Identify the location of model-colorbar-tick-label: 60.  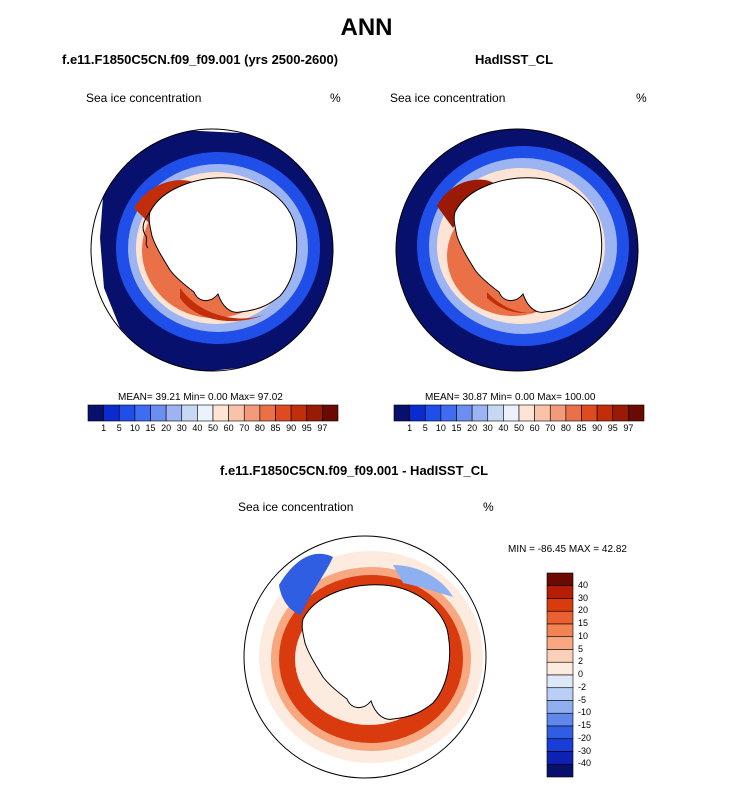
(228, 428).